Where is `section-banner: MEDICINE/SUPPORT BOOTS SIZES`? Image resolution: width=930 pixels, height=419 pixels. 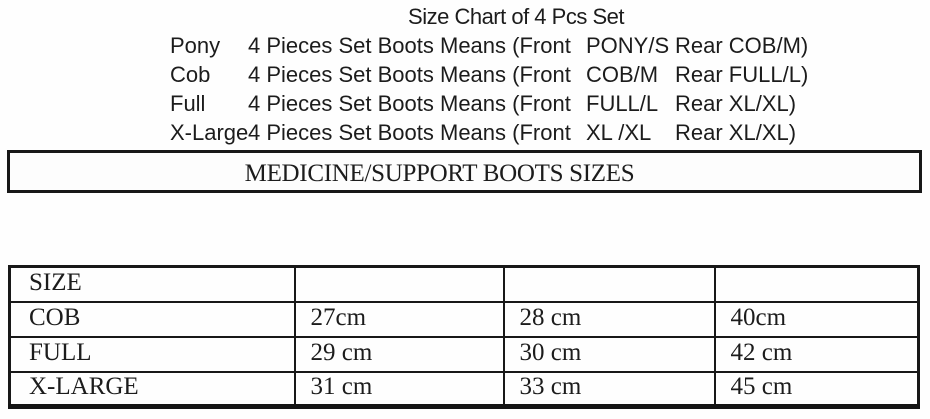
section-banner: MEDICINE/SUPPORT BOOTS SIZES is located at coordinates (464, 171).